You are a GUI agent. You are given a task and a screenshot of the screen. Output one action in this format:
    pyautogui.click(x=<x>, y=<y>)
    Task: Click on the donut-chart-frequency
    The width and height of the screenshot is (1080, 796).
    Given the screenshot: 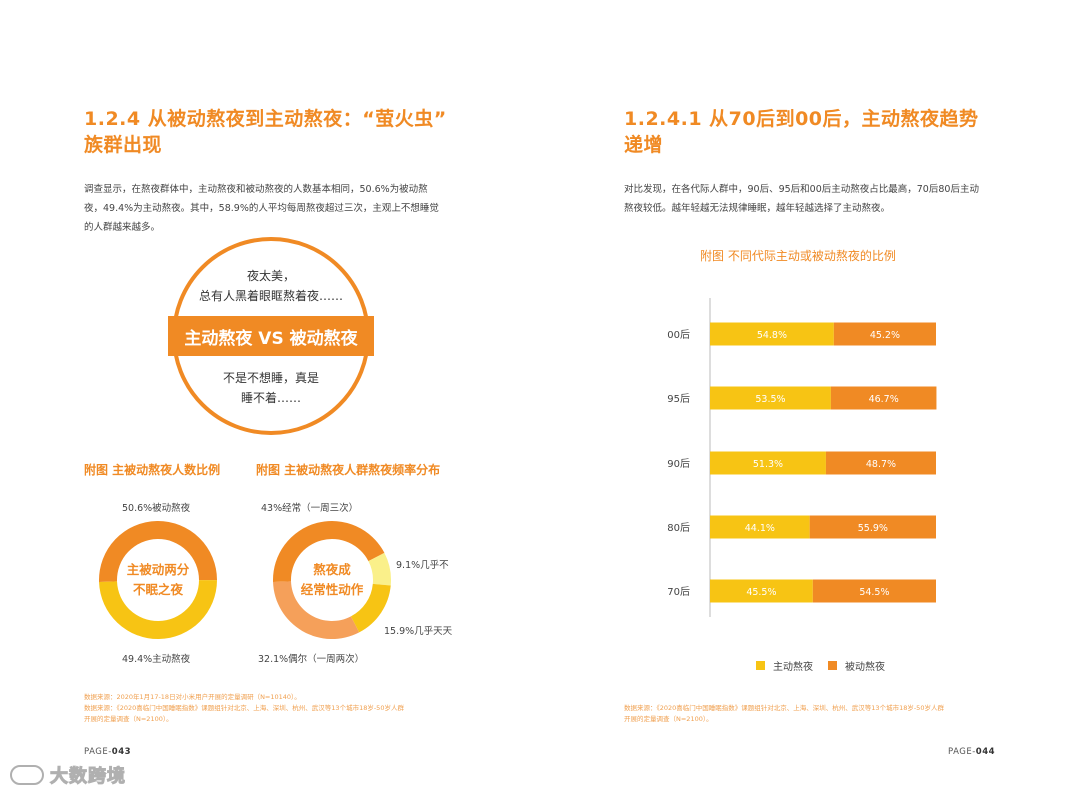 What is the action you would take?
    pyautogui.click(x=332, y=580)
    